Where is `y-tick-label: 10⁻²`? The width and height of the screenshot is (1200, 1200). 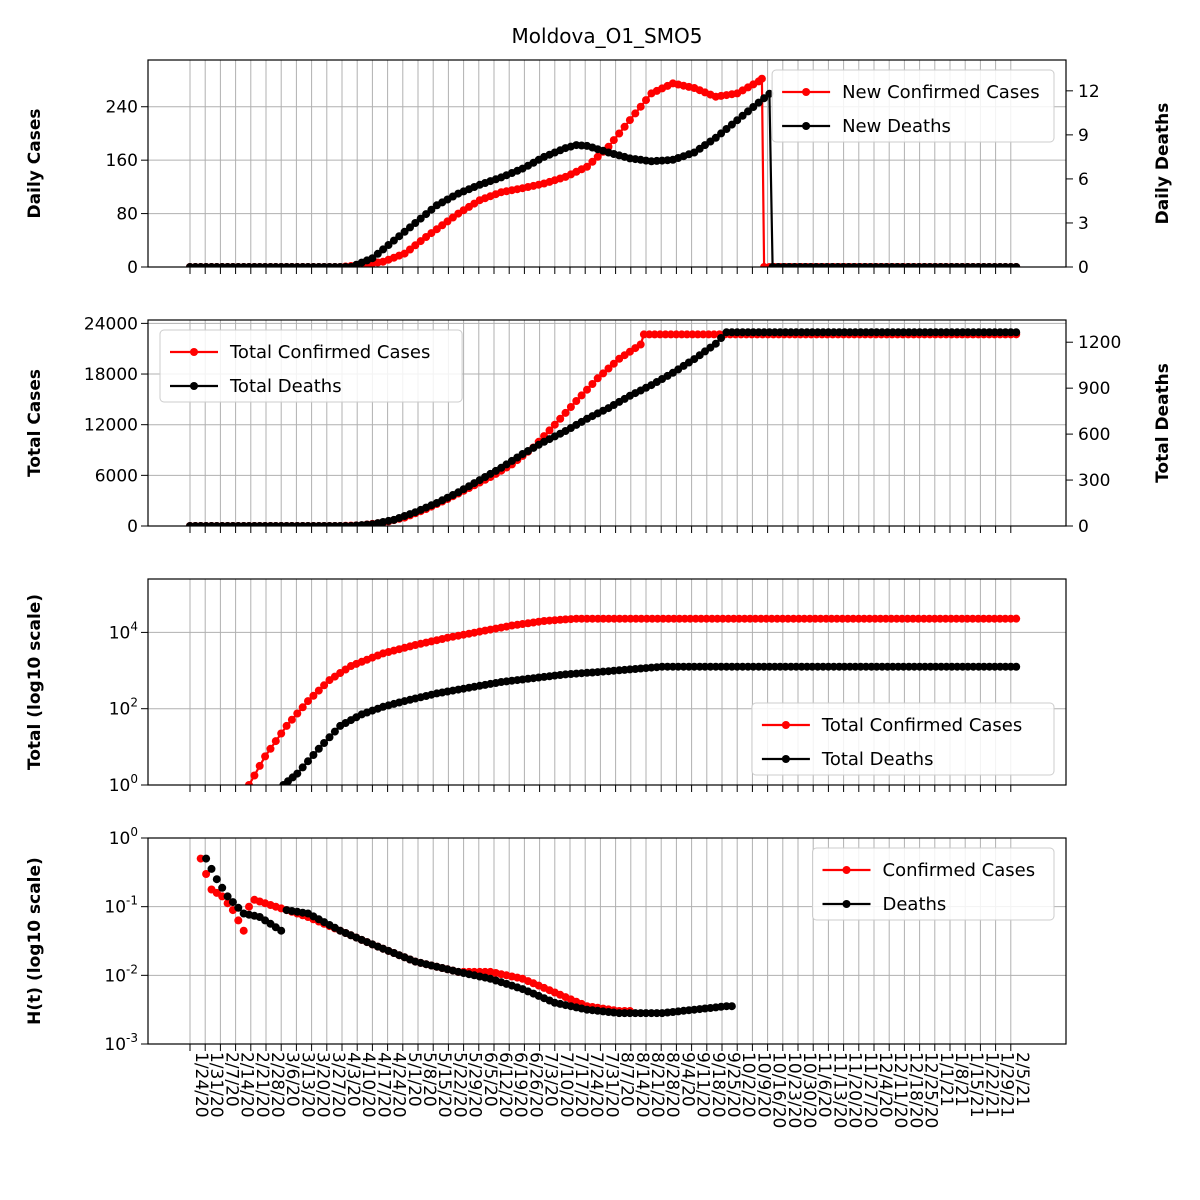 y-tick-label: 10⁻² is located at coordinates (121, 974).